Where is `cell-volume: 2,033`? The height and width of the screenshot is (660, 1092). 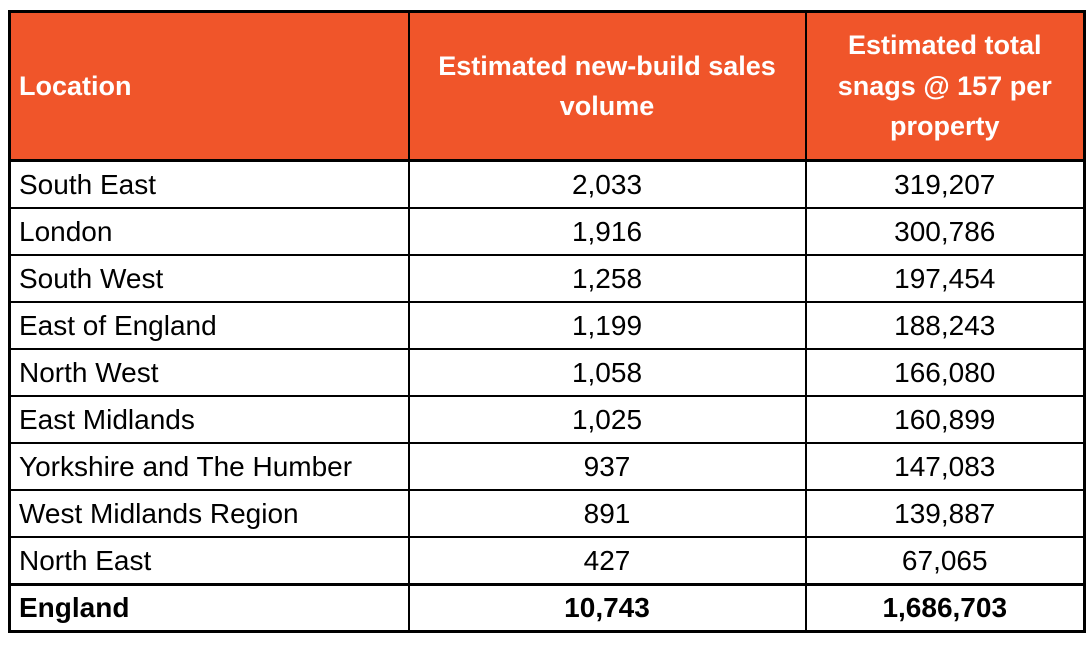 cell-volume: 2,033 is located at coordinates (607, 184).